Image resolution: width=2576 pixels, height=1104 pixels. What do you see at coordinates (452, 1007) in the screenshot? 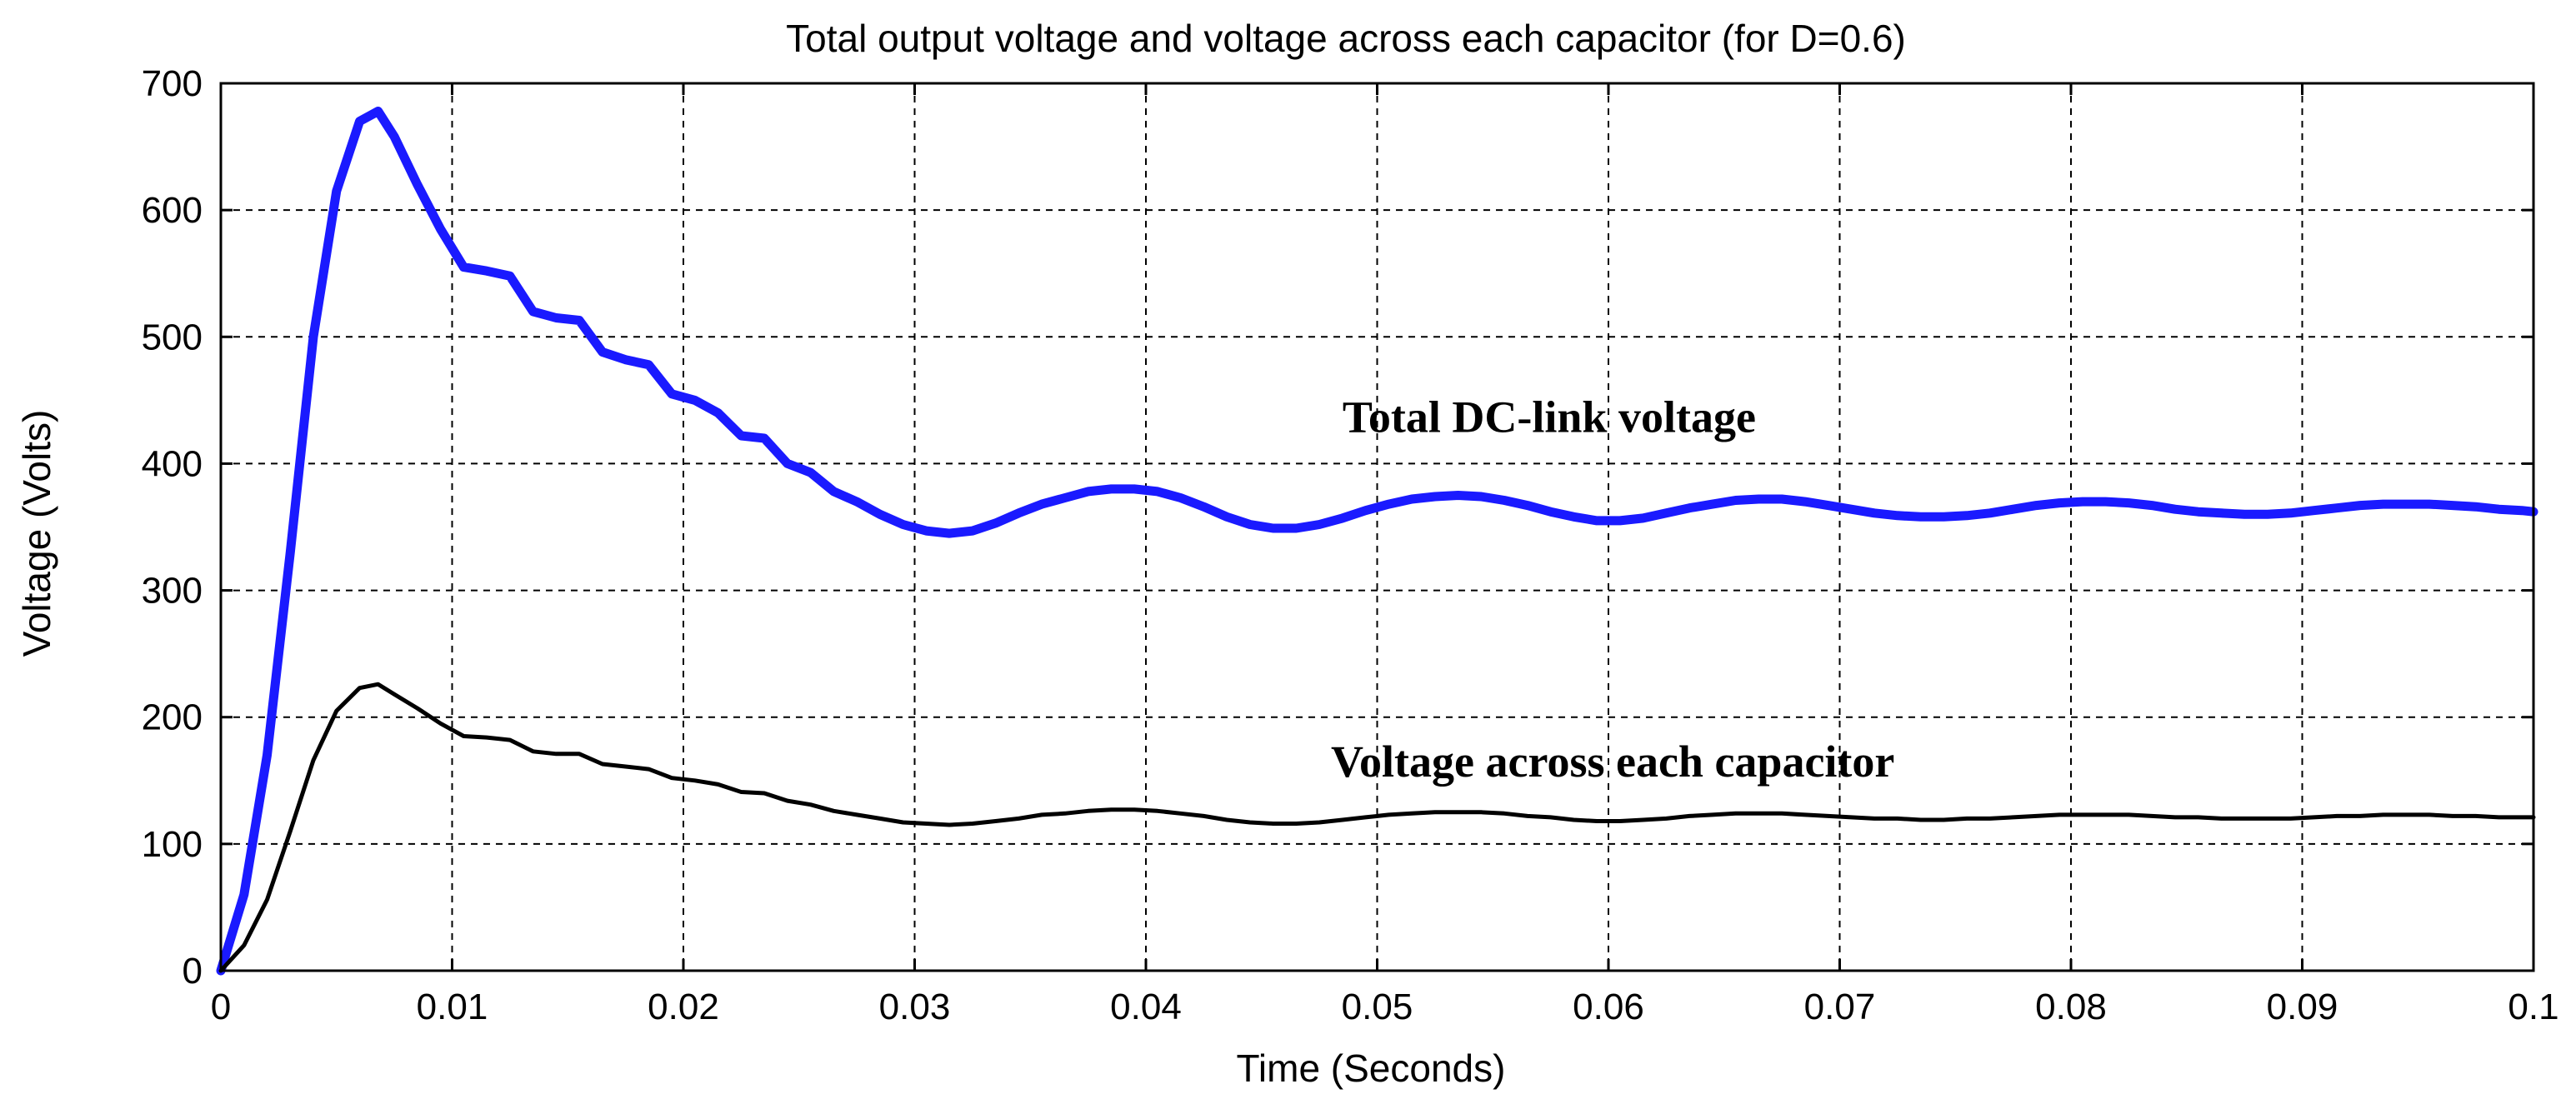
I see `x-tick-label: 0.01` at bounding box center [452, 1007].